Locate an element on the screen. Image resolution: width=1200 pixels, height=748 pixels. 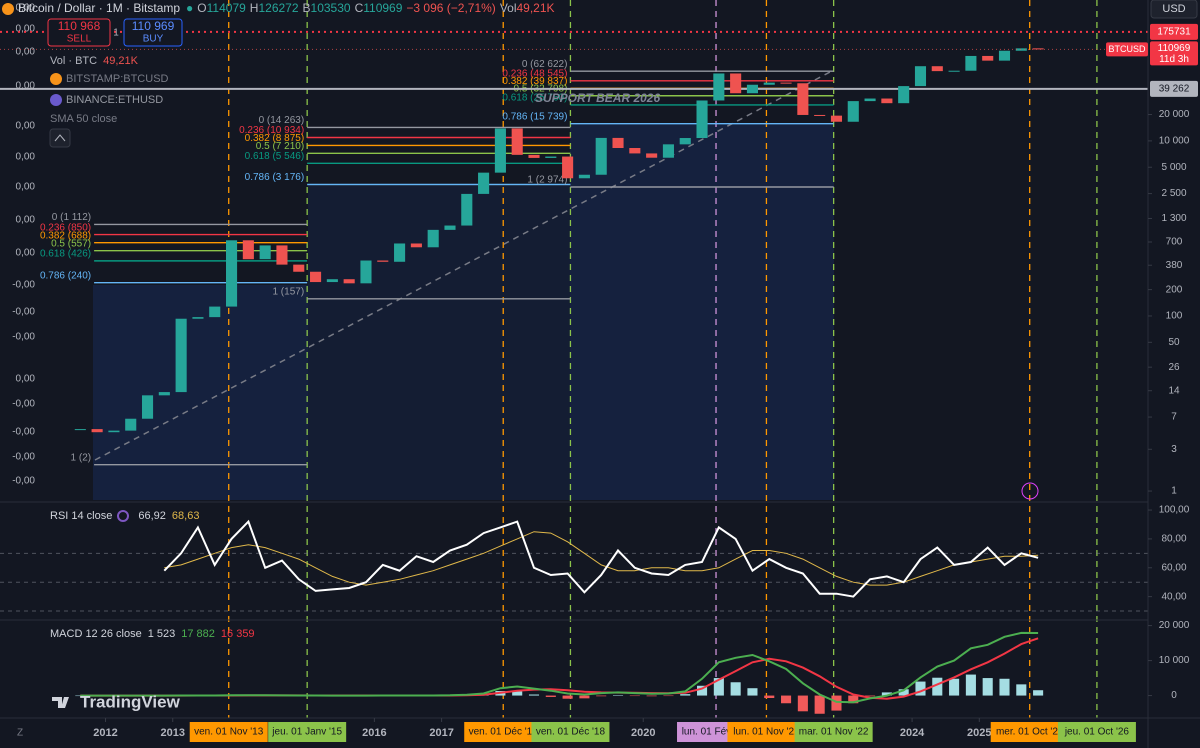
y-tick-label: 20 000 is located at coordinates (1174, 114).